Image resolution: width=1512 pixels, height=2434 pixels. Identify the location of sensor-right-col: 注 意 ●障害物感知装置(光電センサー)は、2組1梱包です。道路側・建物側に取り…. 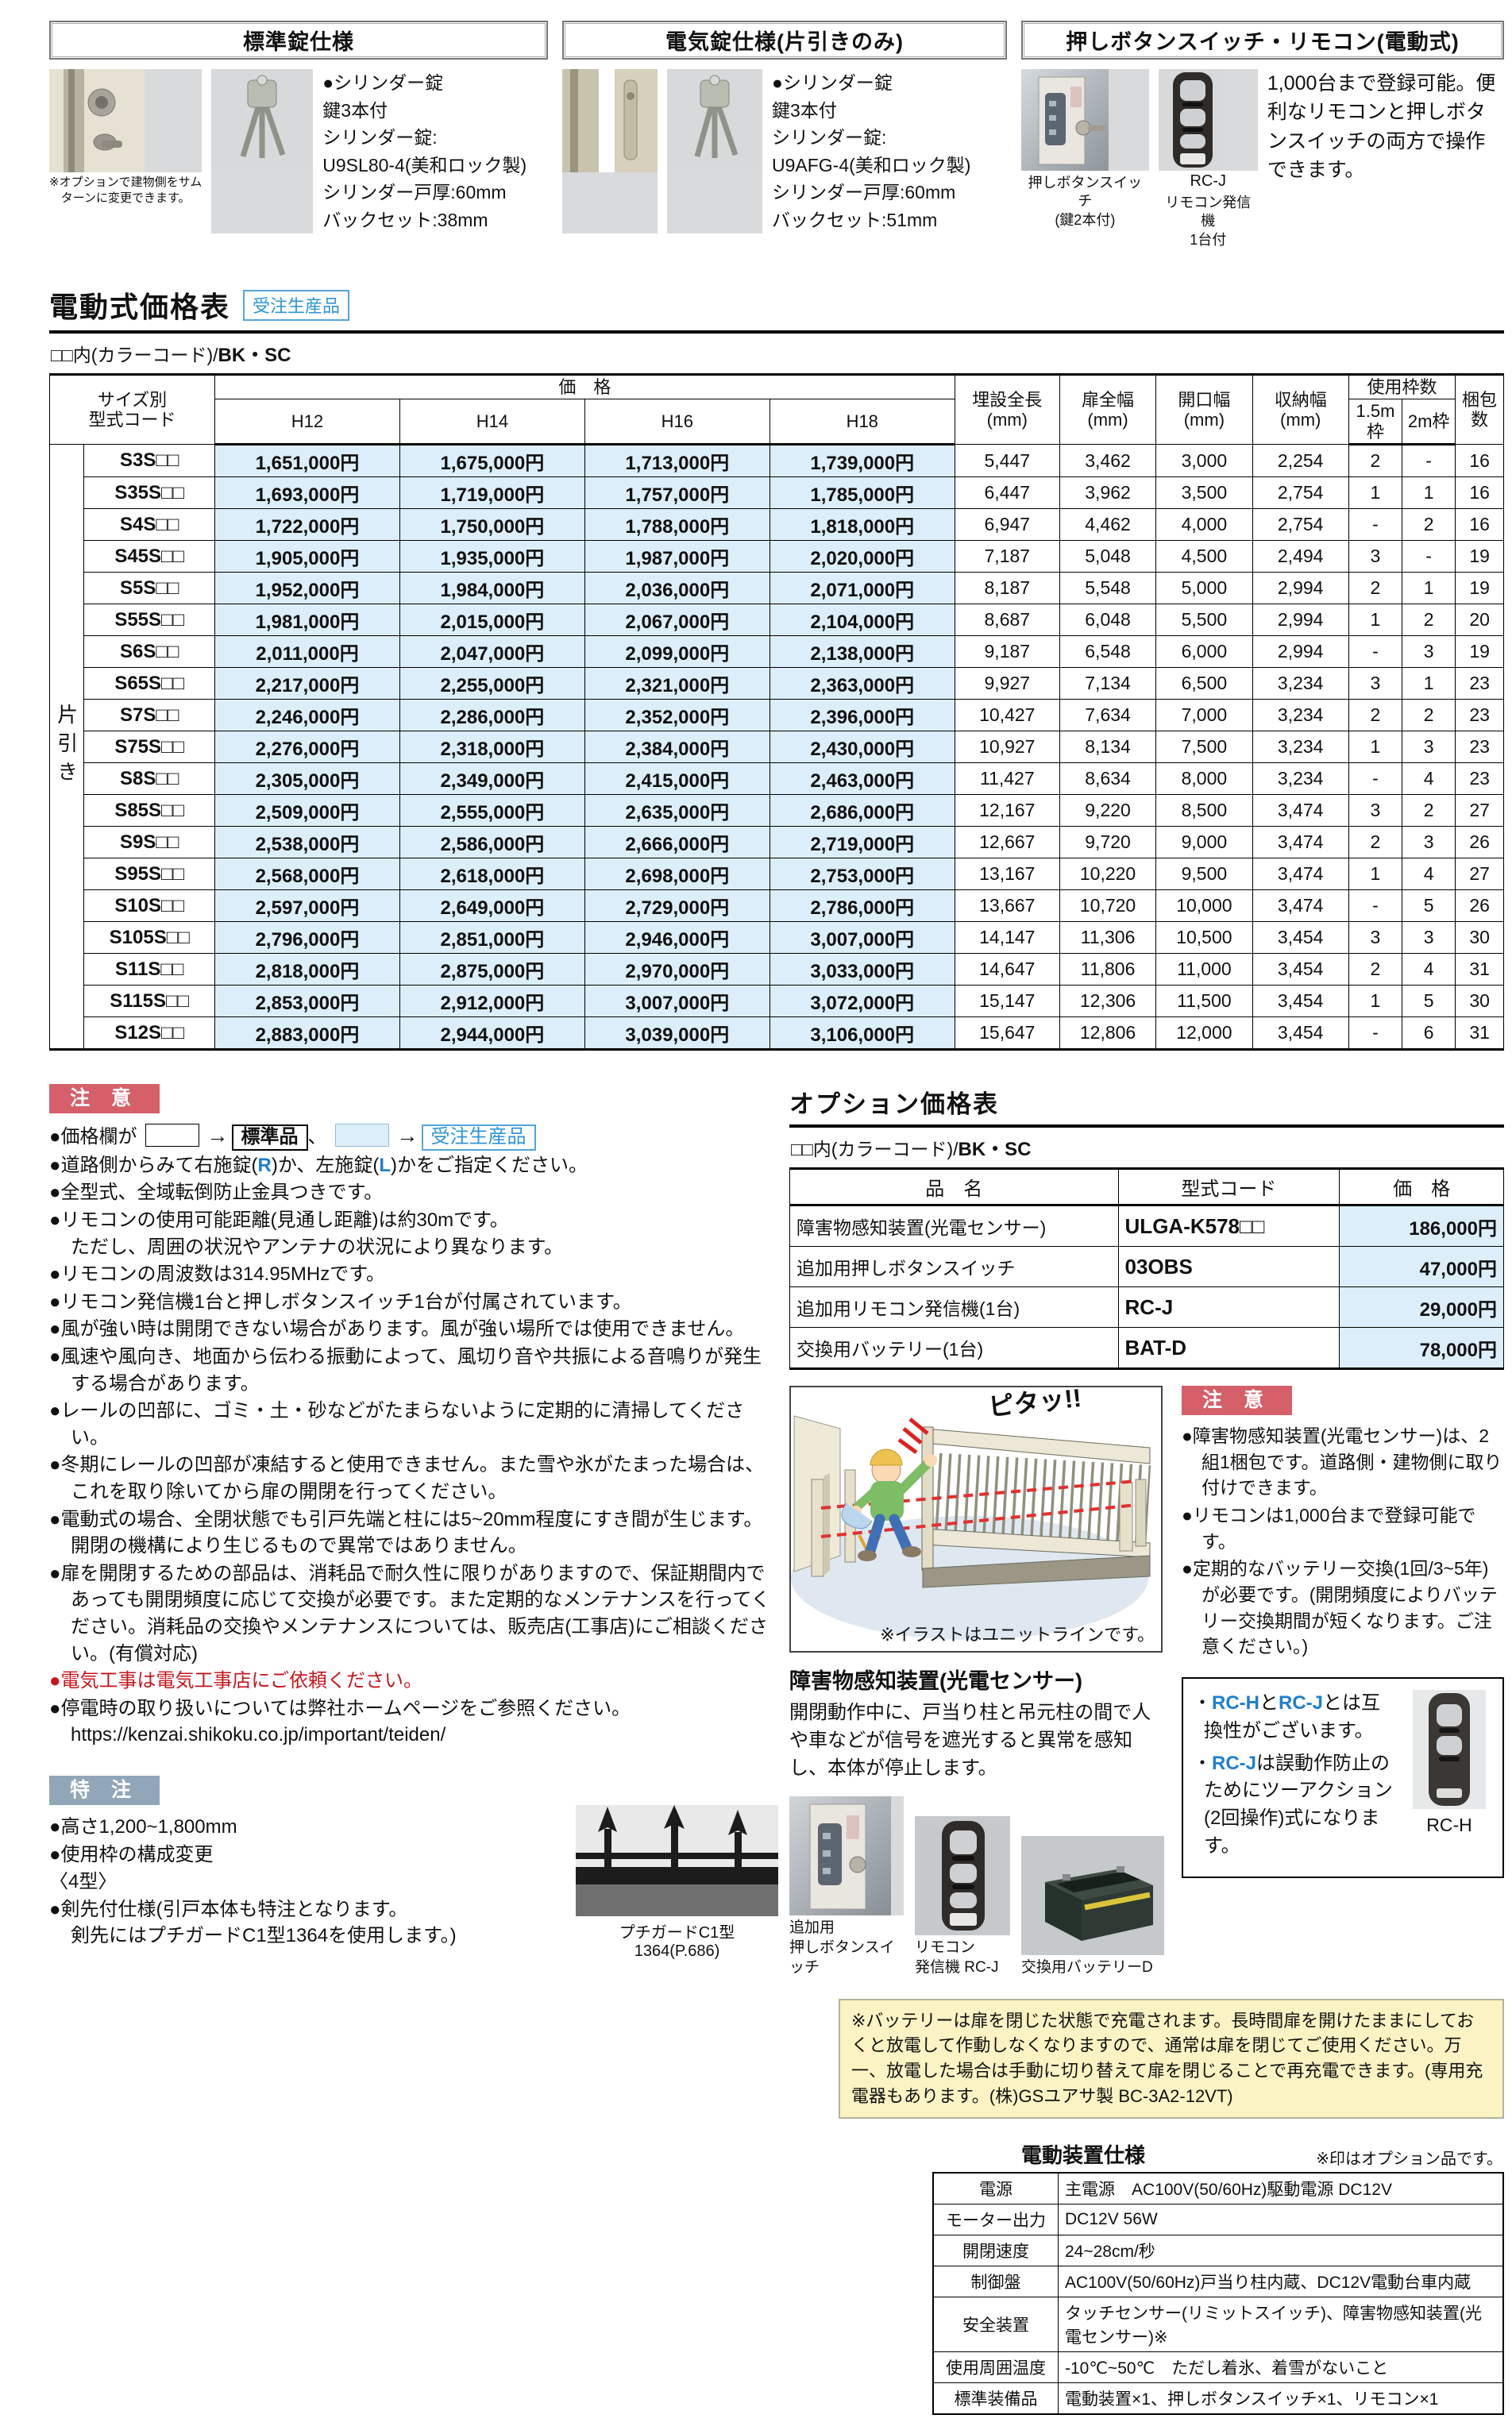
(1334, 1682).